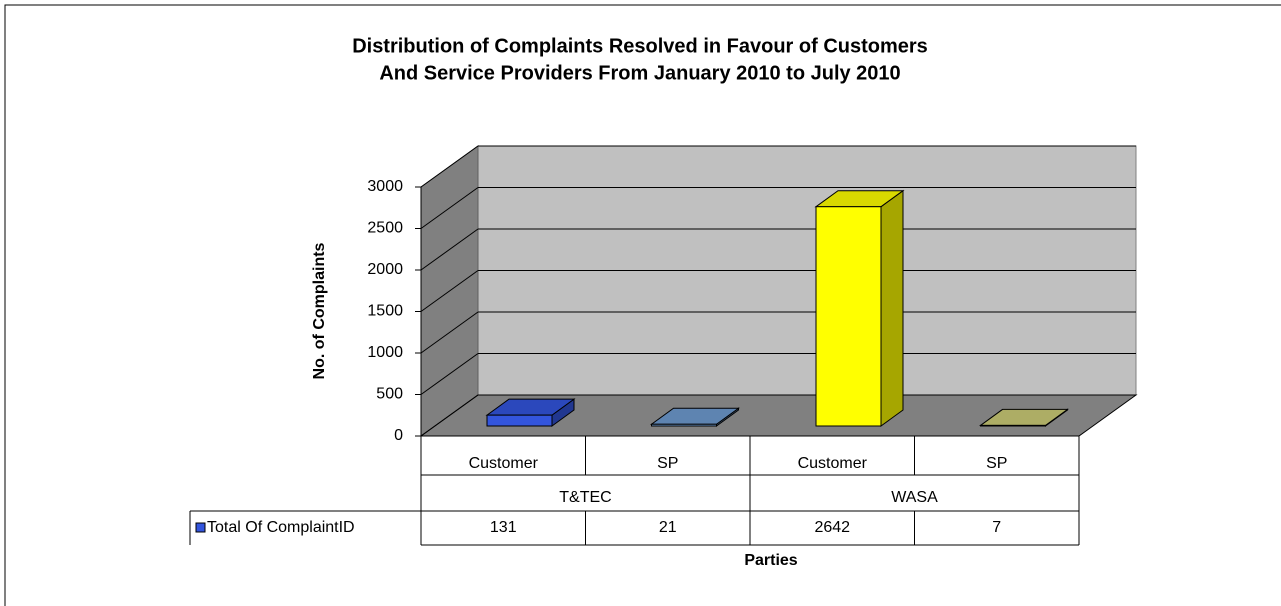  Describe the element at coordinates (832, 527) in the screenshot. I see `table-value: 2642` at that location.